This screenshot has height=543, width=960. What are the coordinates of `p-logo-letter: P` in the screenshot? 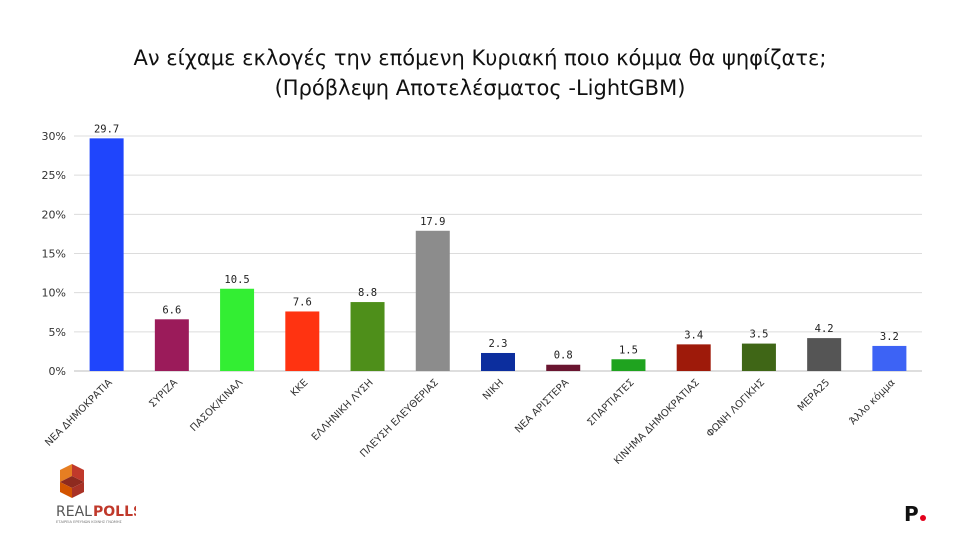 It's located at (911, 514).